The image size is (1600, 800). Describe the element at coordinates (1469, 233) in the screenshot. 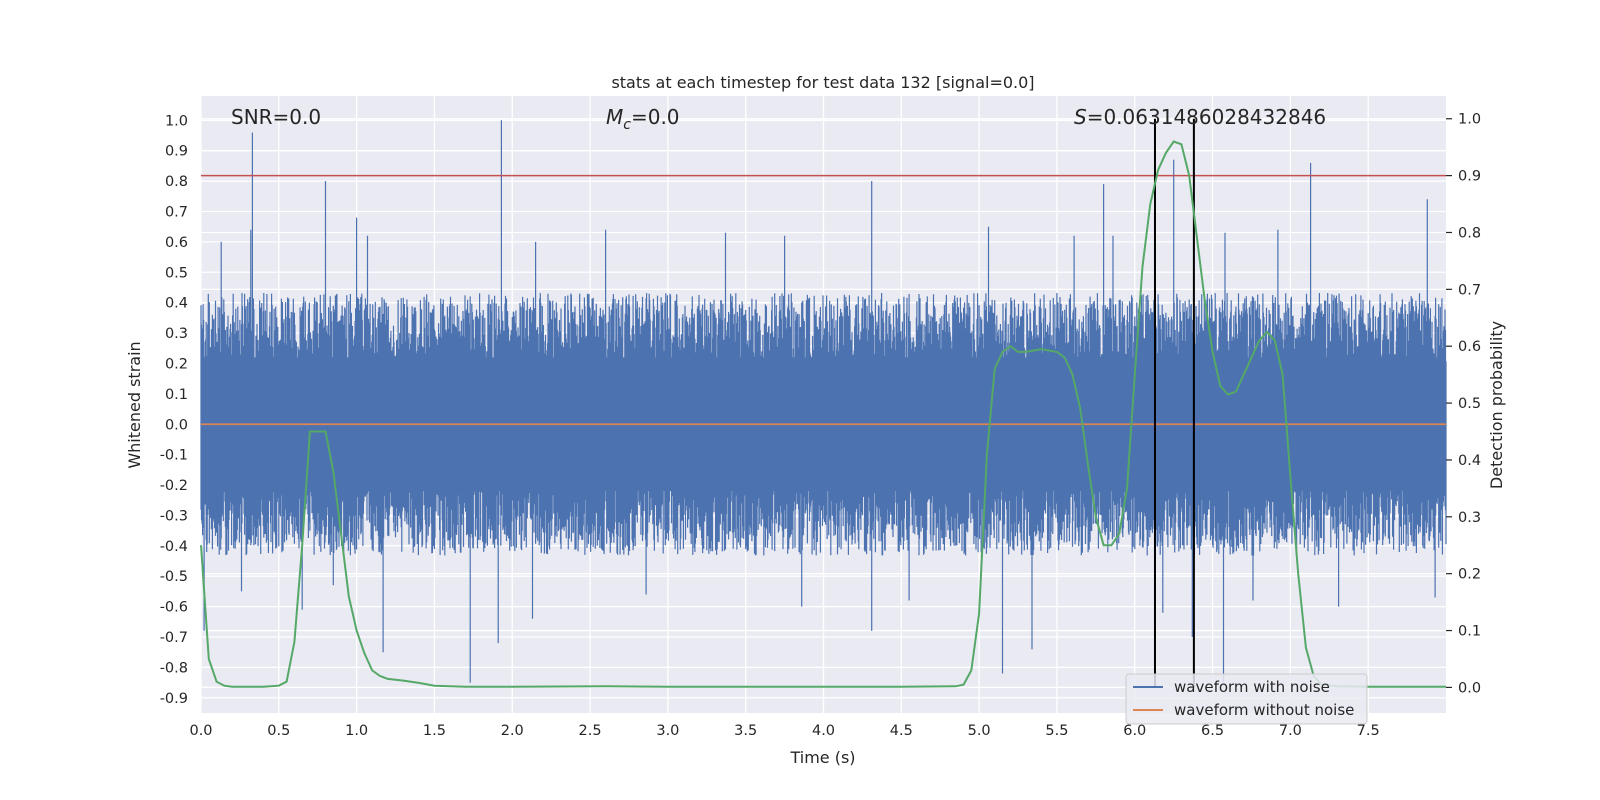

I see `y2-tick-label: 0.8` at that location.